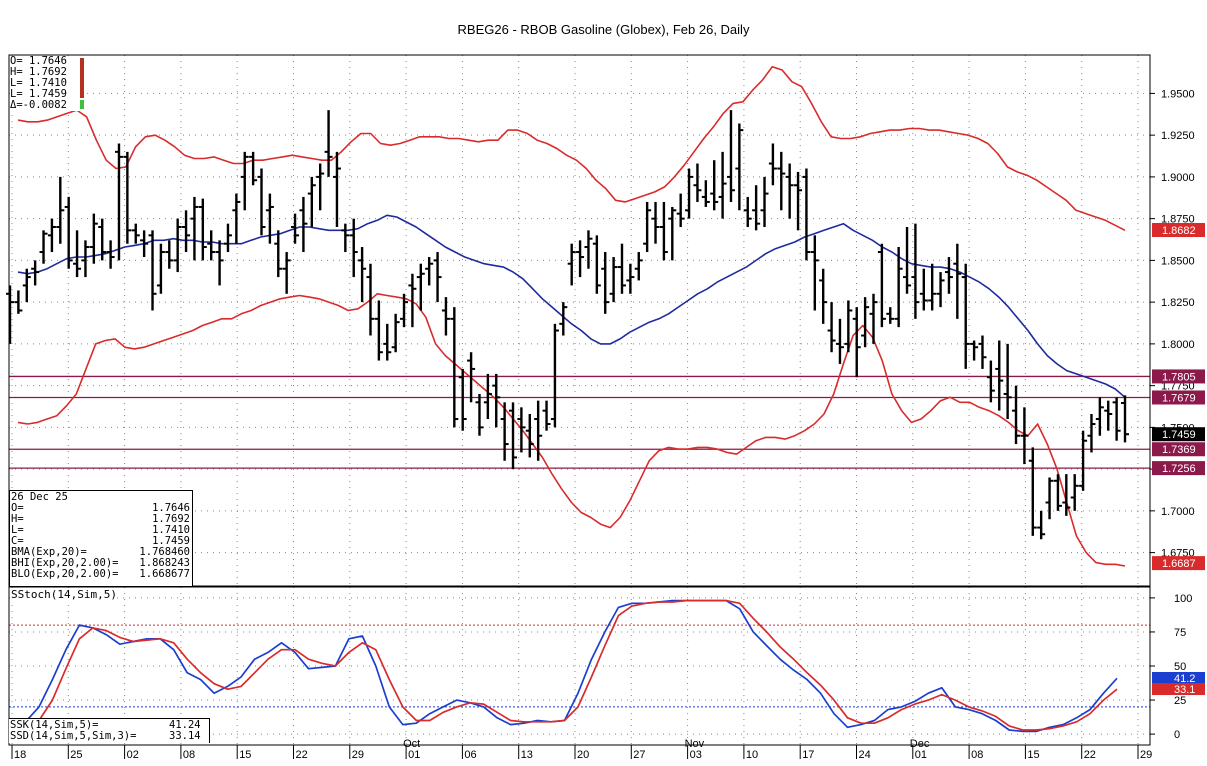  I want to click on info-row-label: L=, so click(17, 530).